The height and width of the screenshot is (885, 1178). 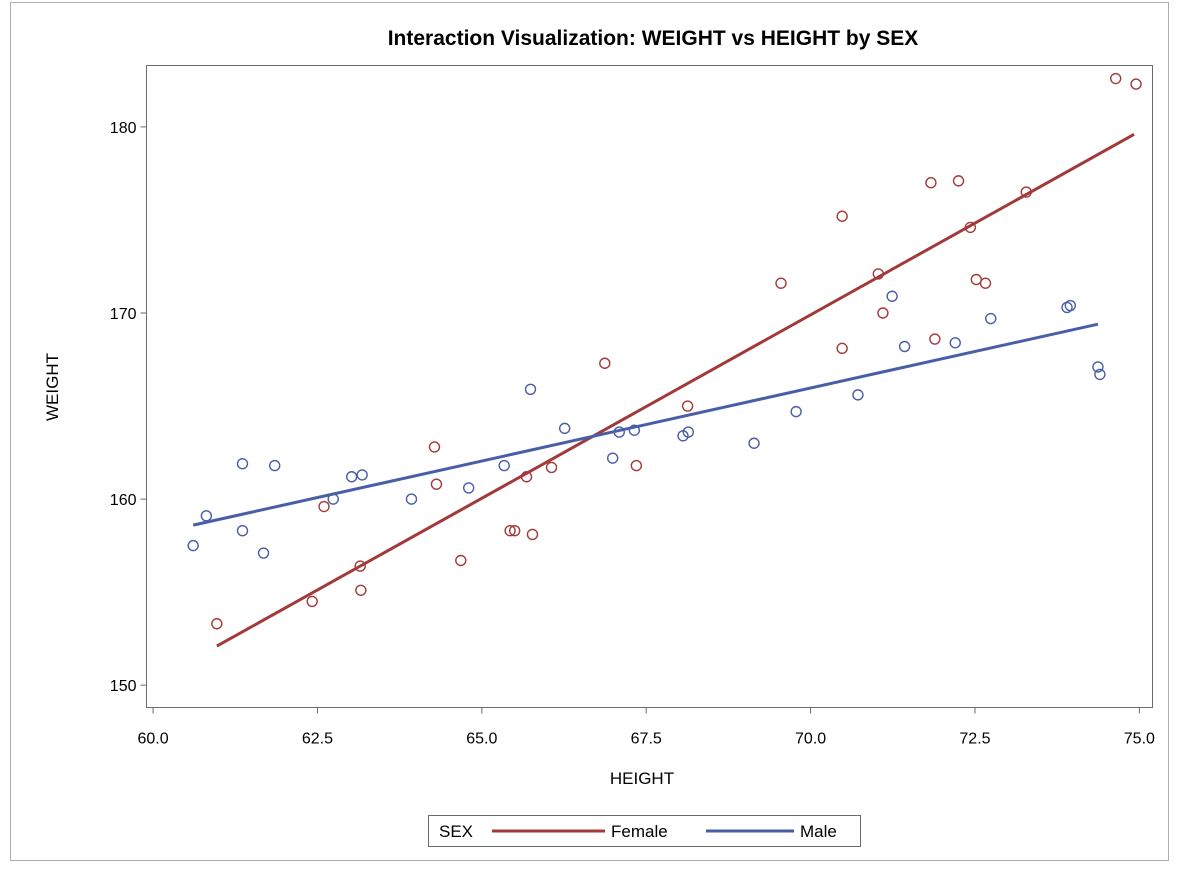 What do you see at coordinates (1139, 739) in the screenshot?
I see `x-tick-label: 75.0` at bounding box center [1139, 739].